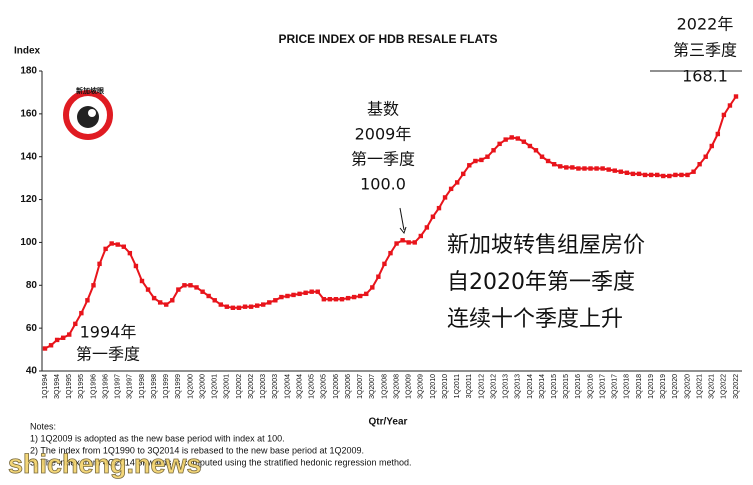 The height and width of the screenshot is (485, 753). Describe the element at coordinates (457, 386) in the screenshot. I see `x-tick-label: 1Q2011` at that location.